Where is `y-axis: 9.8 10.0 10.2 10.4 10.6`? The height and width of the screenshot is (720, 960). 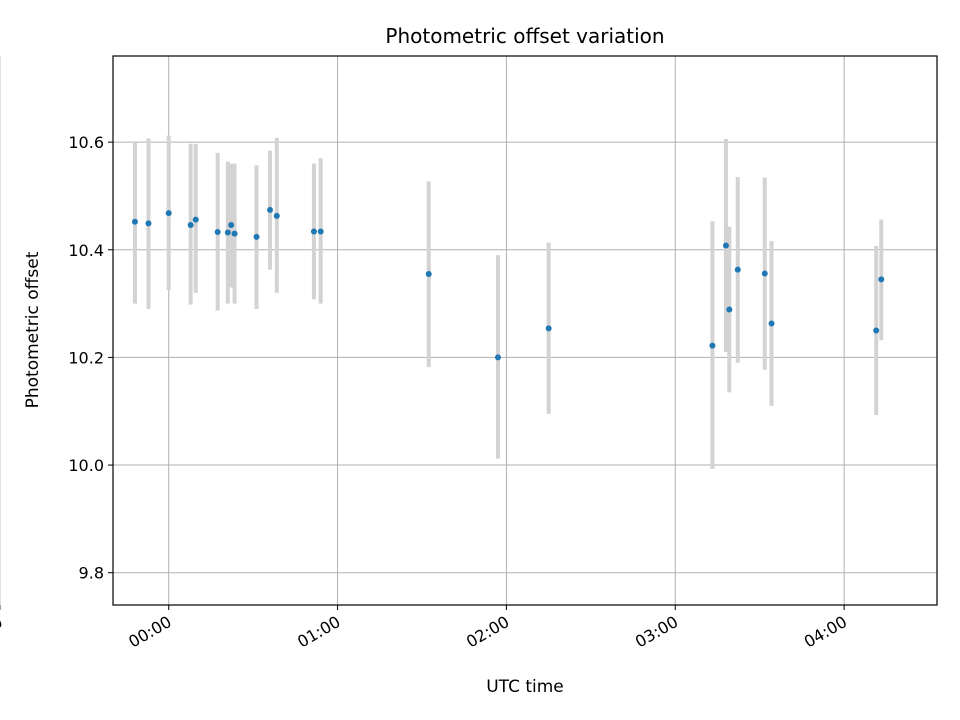
y-axis: 9.8 10.0 10.2 10.4 10.6 is located at coordinates (90, 358).